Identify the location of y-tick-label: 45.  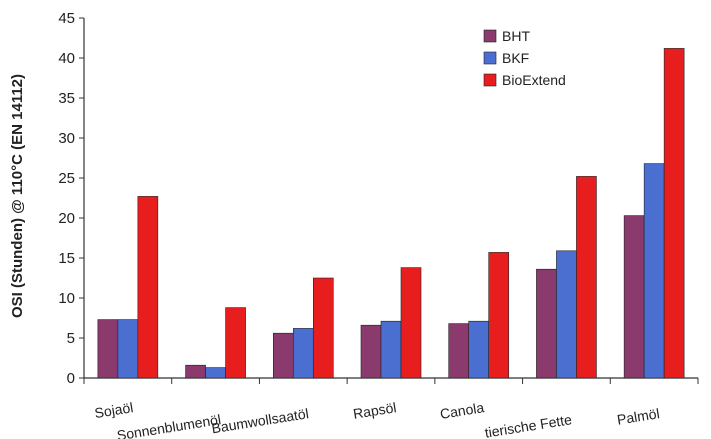
(66, 18).